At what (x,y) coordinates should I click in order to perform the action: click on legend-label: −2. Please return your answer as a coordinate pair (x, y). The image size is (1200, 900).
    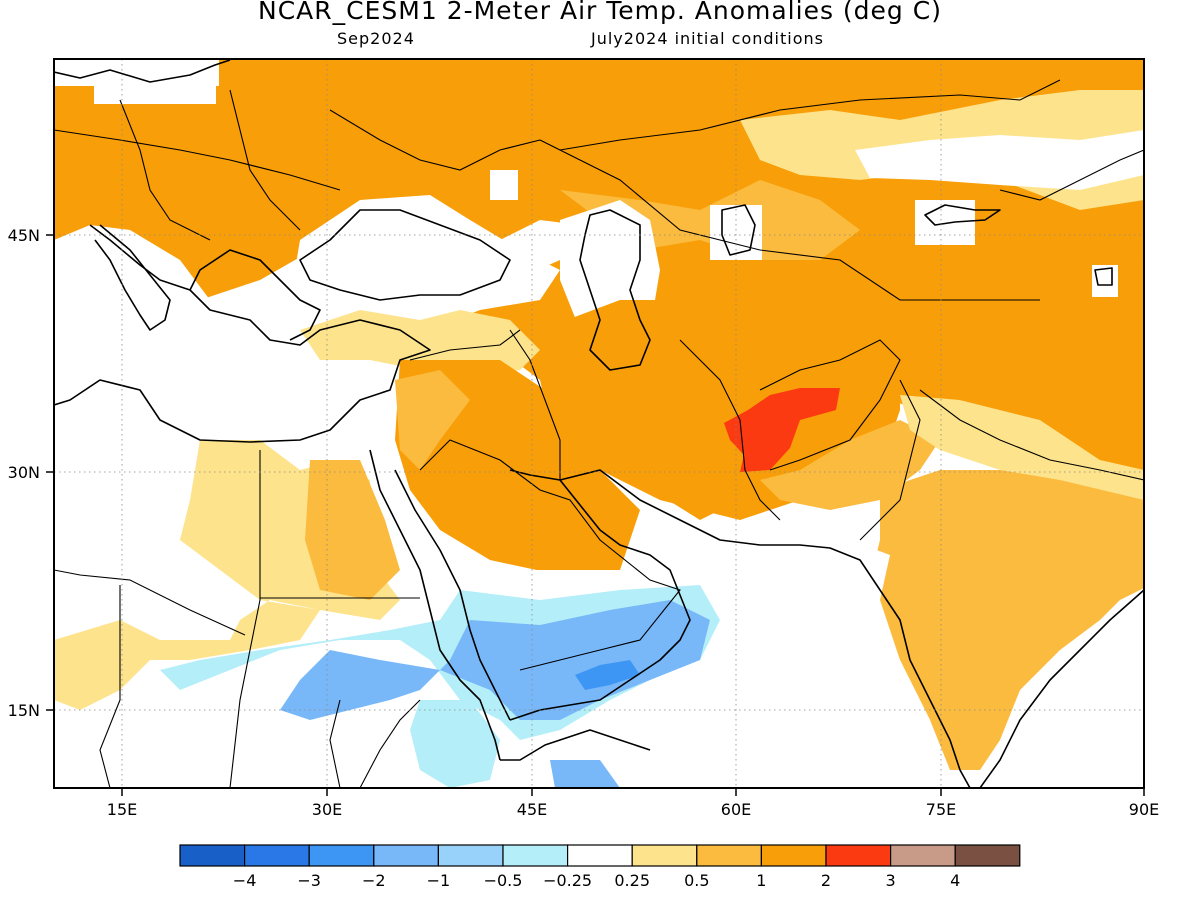
    Looking at the image, I should click on (374, 880).